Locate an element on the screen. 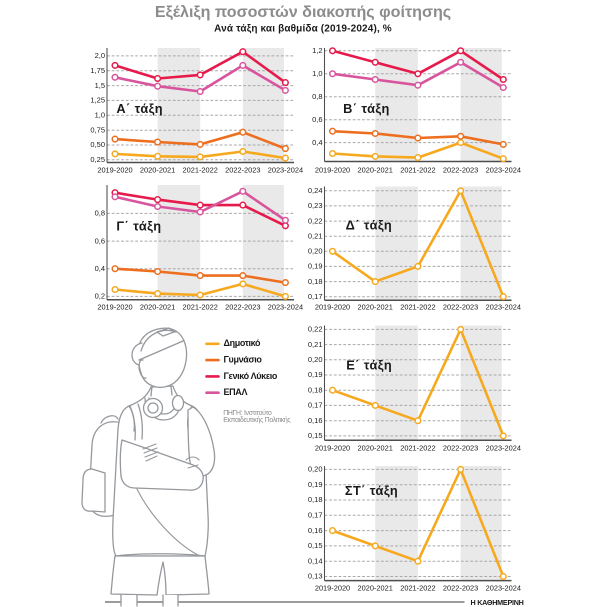  svg-text: Η ΚΑΘΗΜΕΡΙΝΗ is located at coordinates (497, 602).